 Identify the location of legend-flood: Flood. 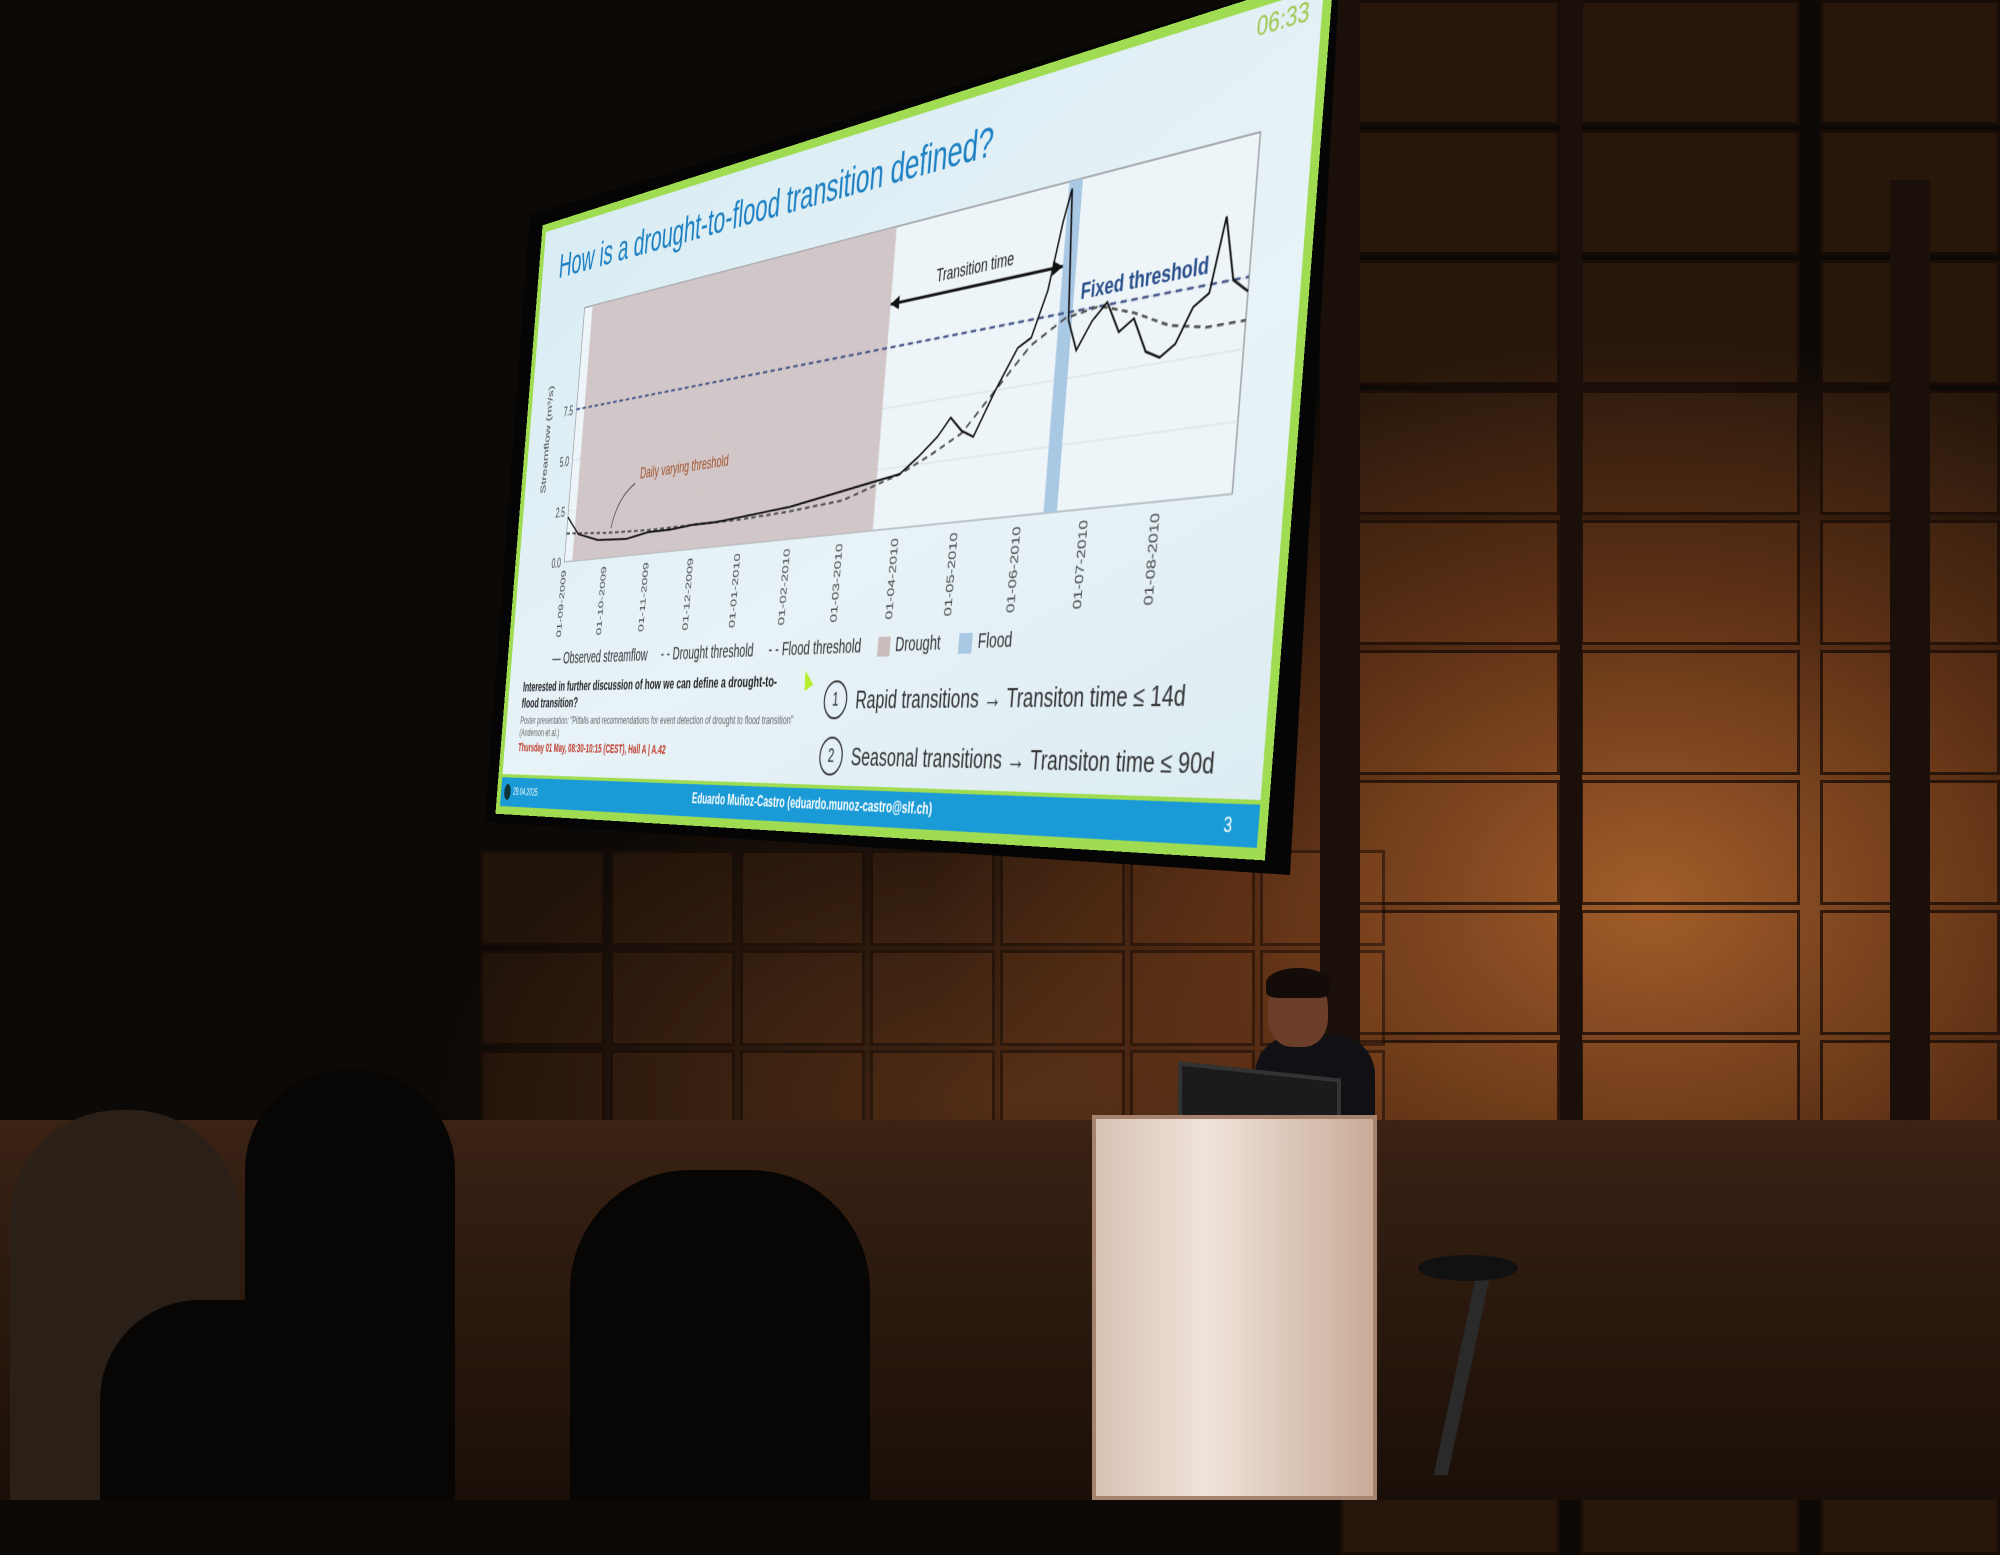
(985, 641).